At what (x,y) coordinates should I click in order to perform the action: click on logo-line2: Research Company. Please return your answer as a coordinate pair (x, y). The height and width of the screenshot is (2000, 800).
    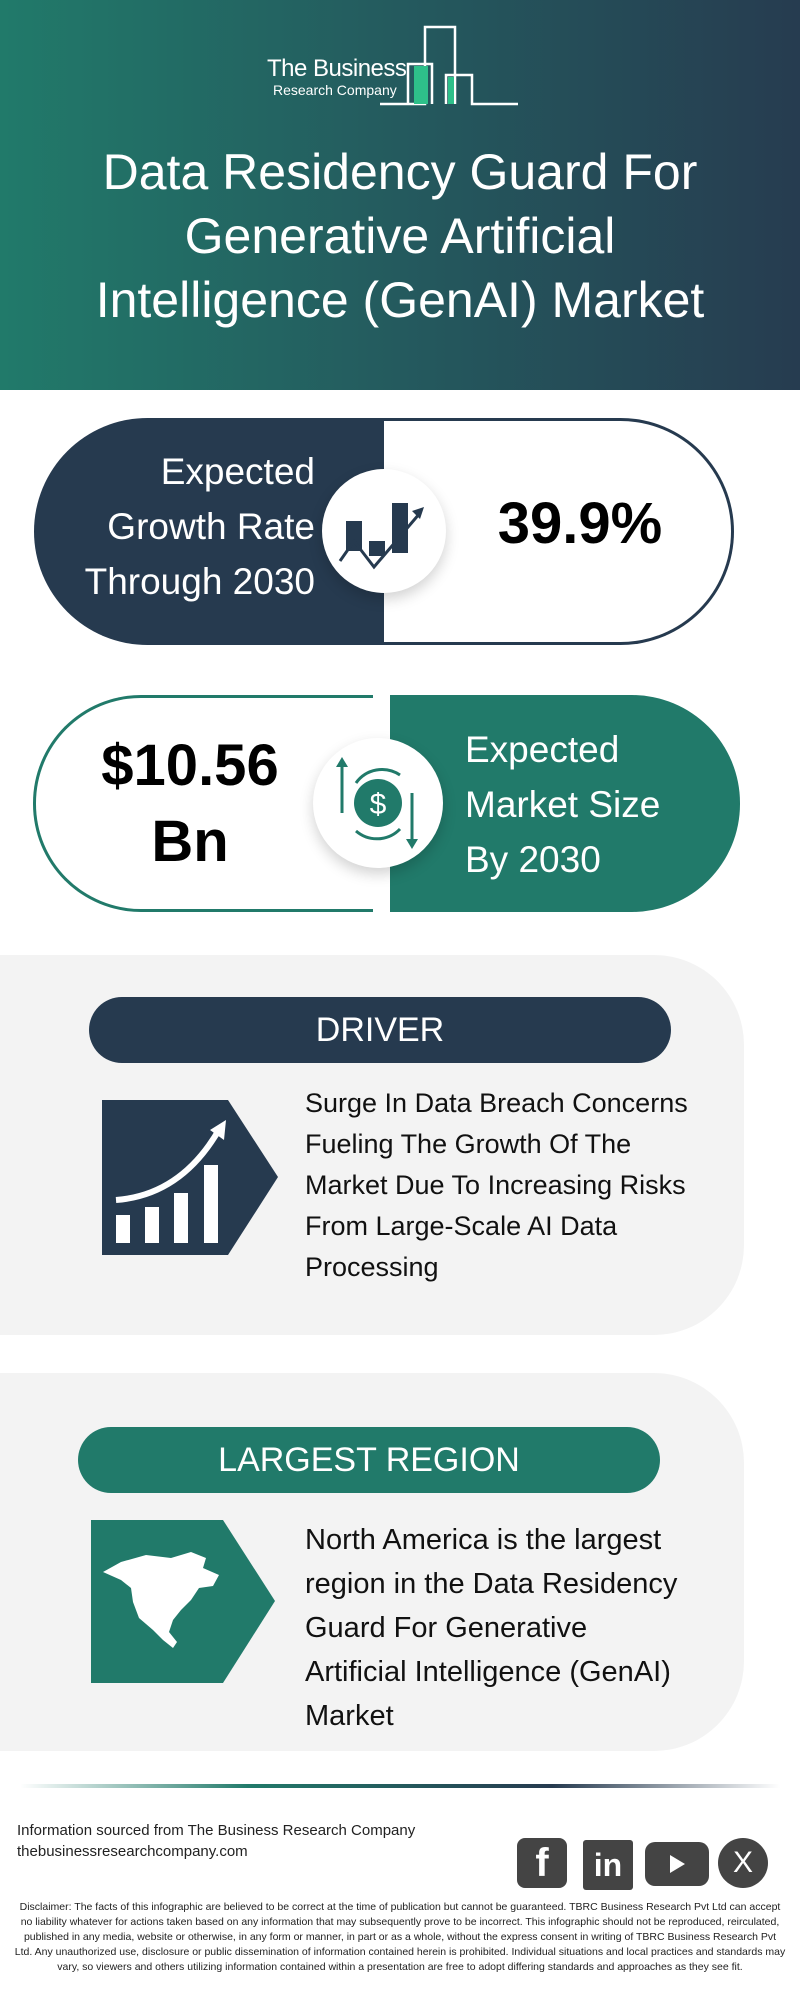
    Looking at the image, I should click on (335, 90).